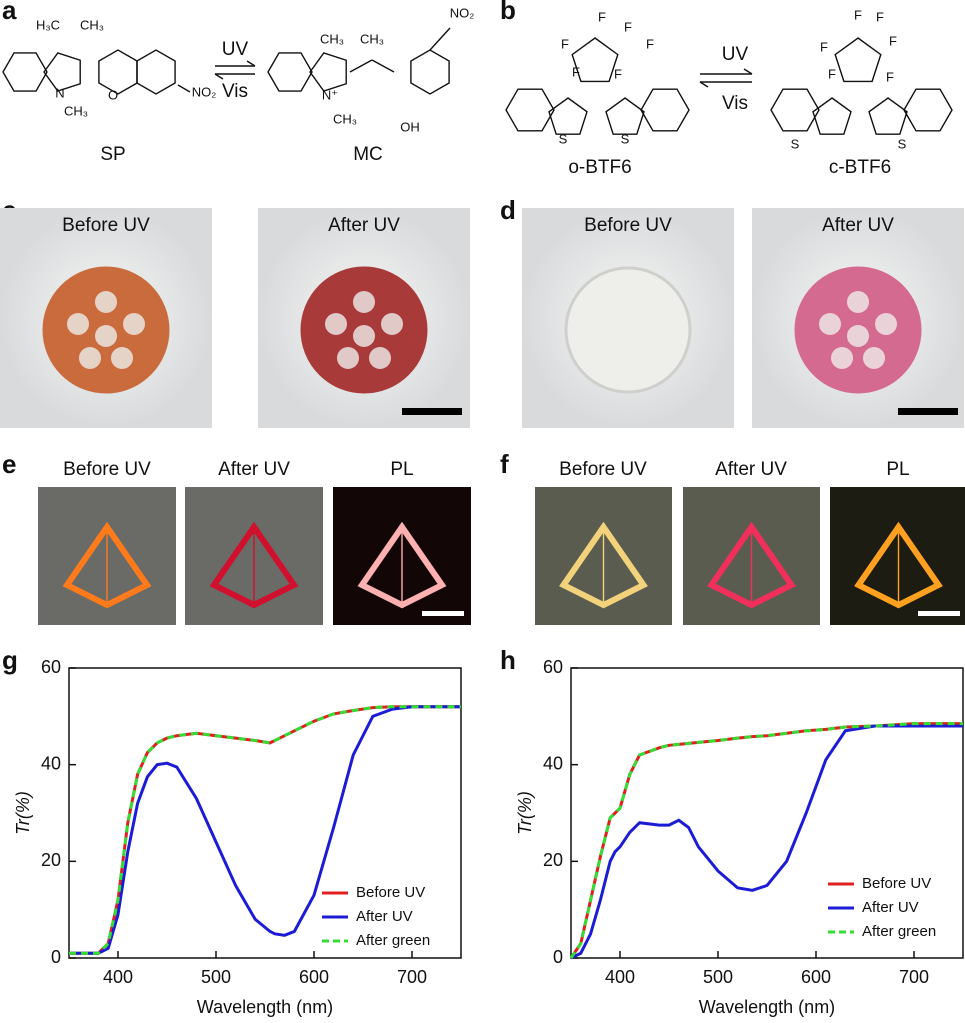 The width and height of the screenshot is (965, 1023). I want to click on legend-label: After UV, so click(384, 916).